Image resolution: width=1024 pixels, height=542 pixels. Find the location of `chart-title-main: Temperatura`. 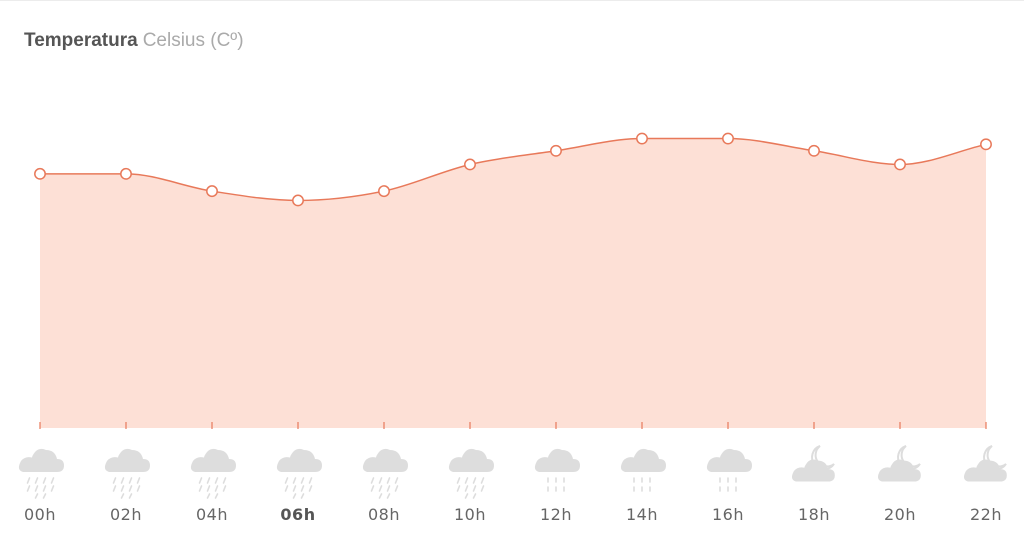

chart-title-main: Temperatura is located at coordinates (81, 40).